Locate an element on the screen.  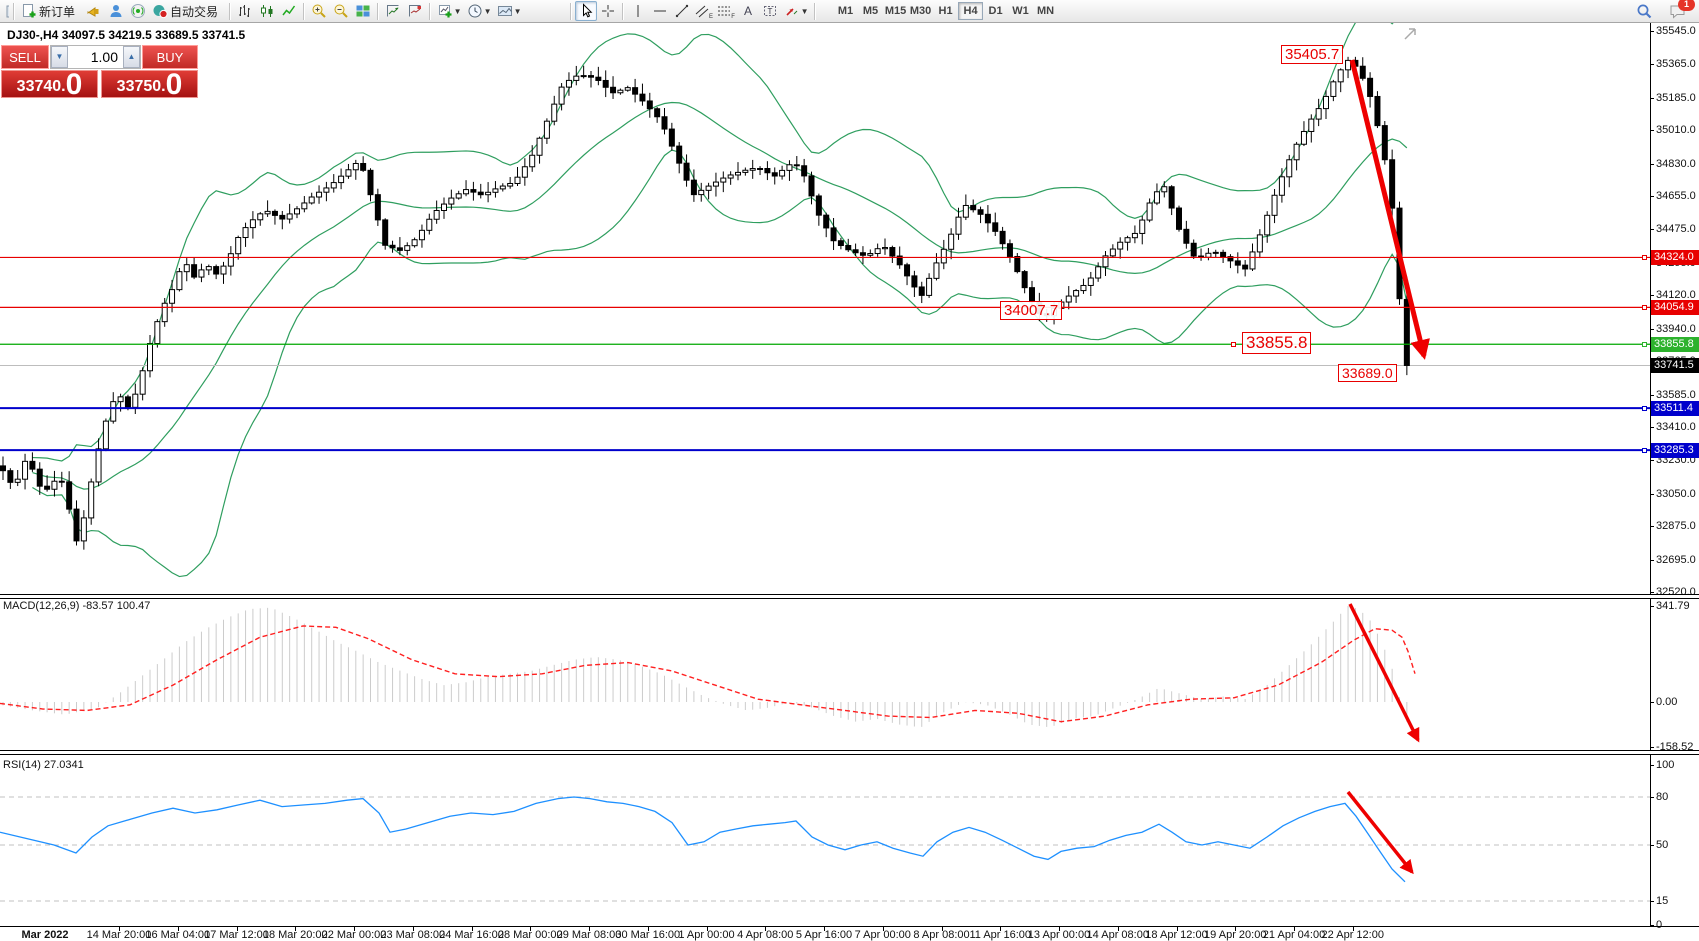
rsi-axis-label: 0 is located at coordinates (1659, 925).